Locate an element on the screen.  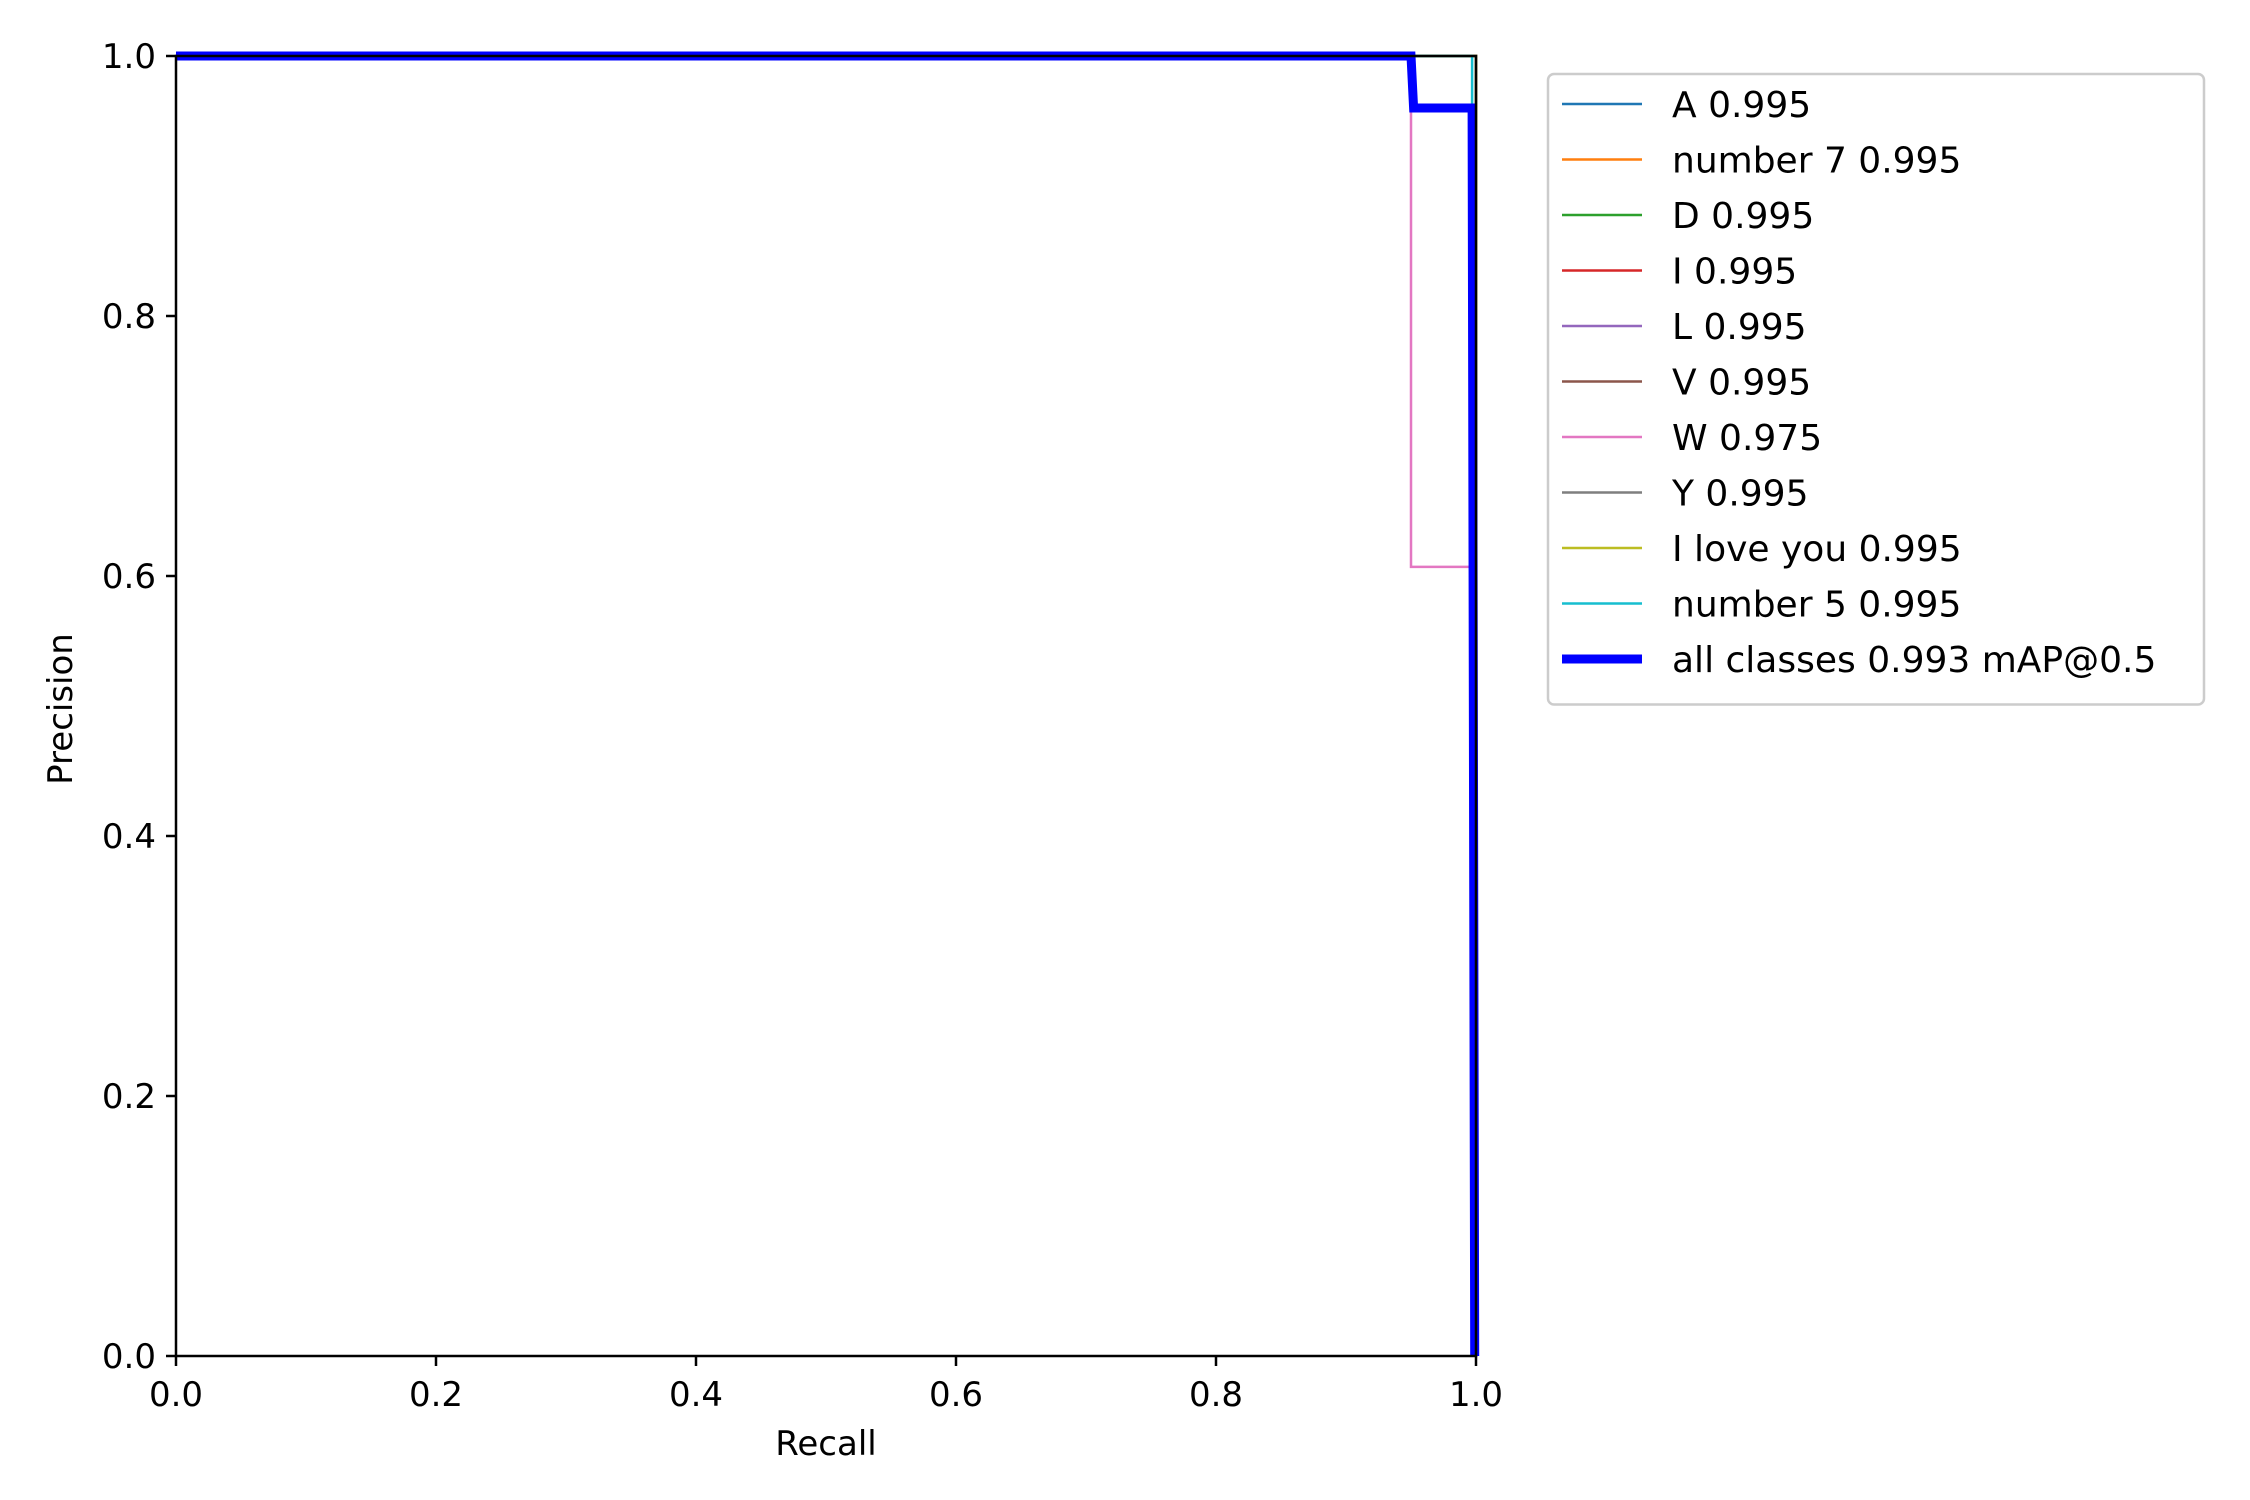
y-tick-label: 0.0 is located at coordinates (129, 1357).